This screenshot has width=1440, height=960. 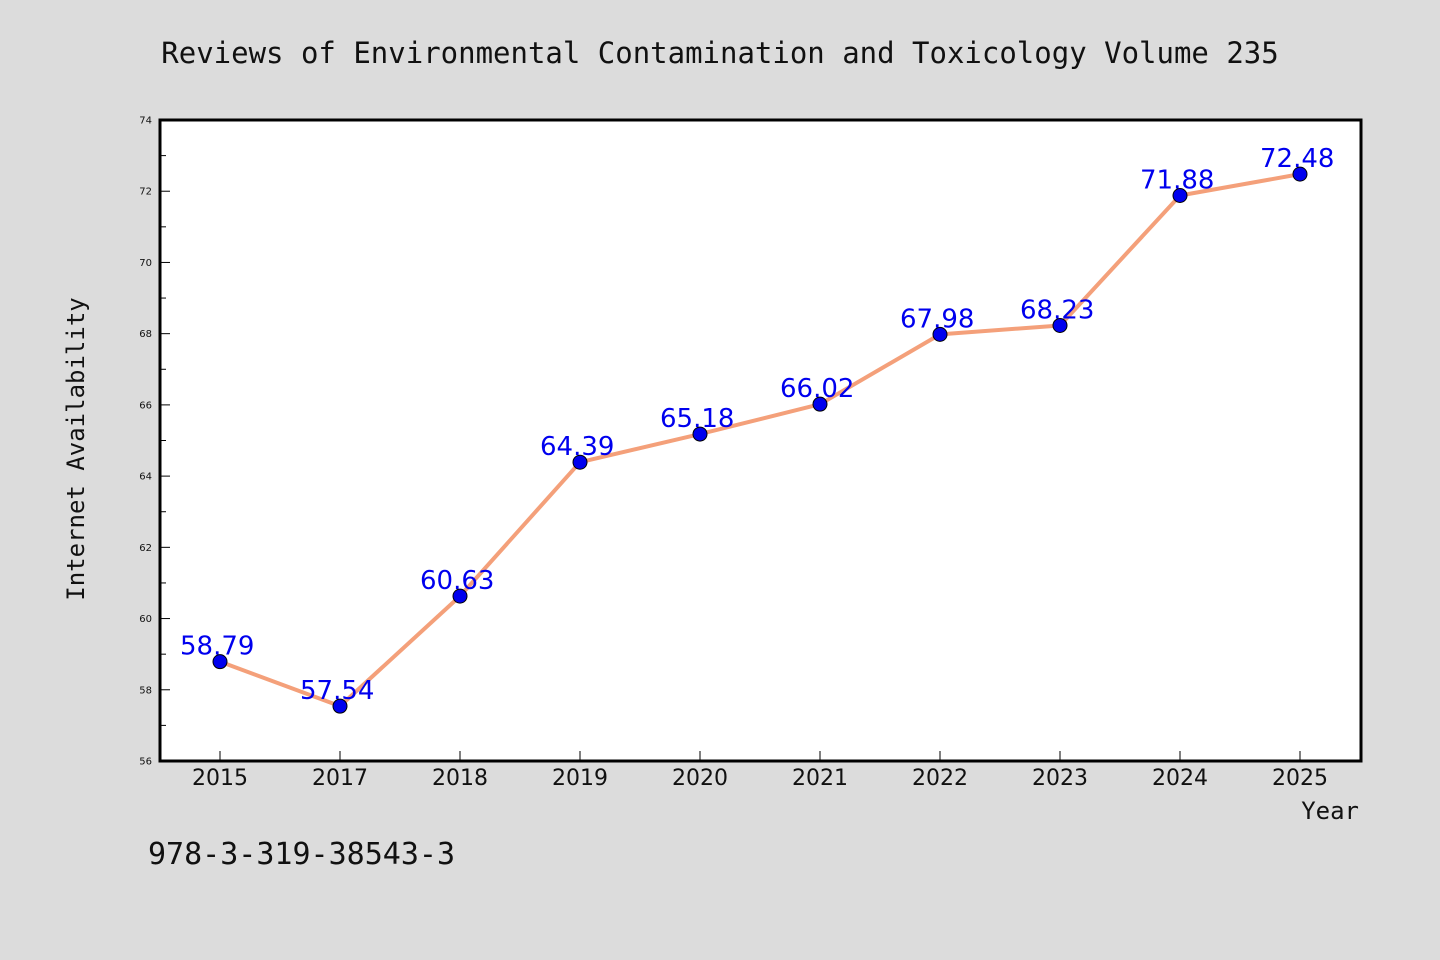 I want to click on data-label: 64.39, so click(x=577, y=447).